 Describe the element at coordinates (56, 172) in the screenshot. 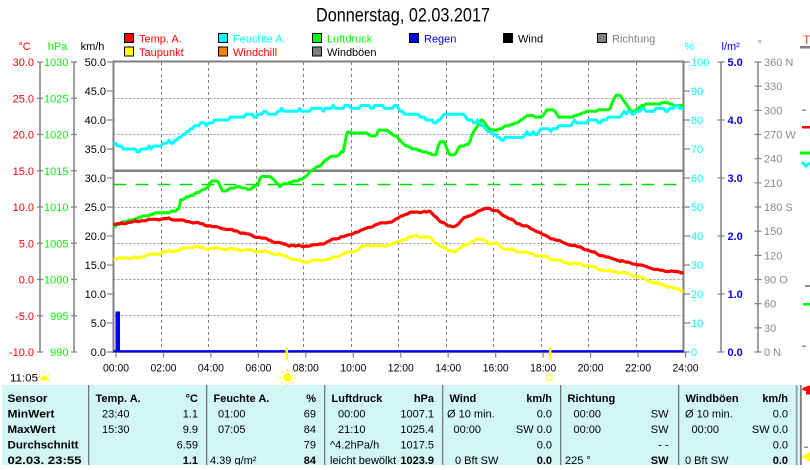

I see `svg-text: 1015` at that location.